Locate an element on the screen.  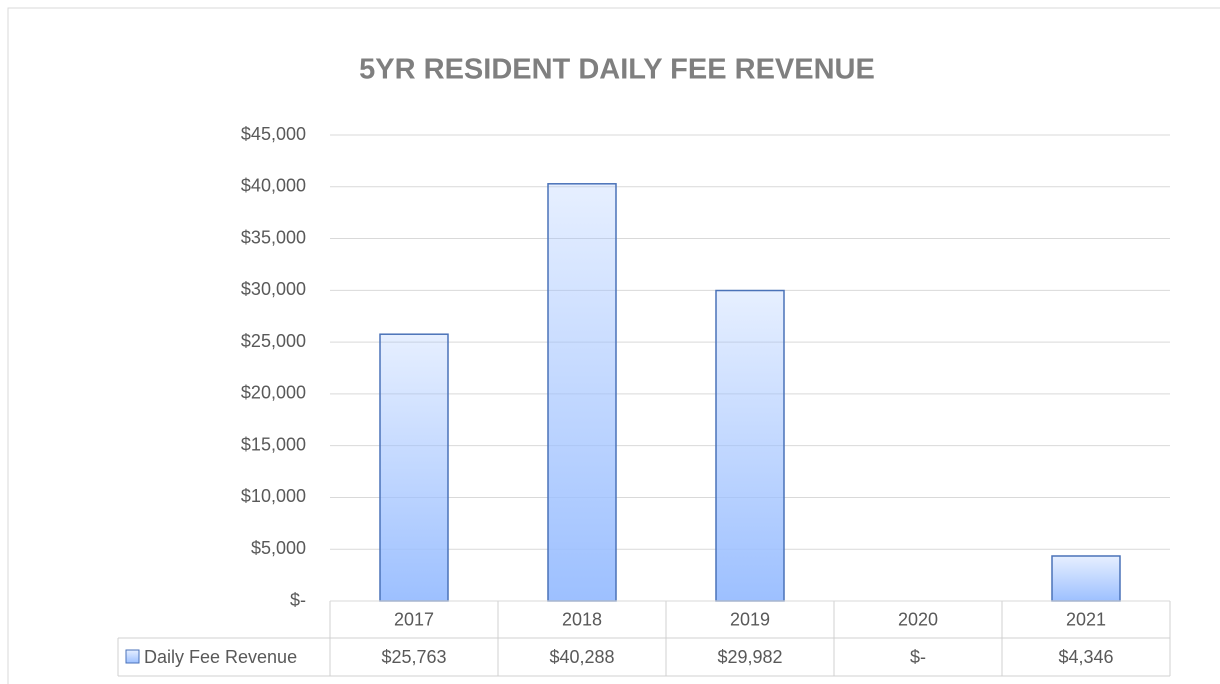
y-tick-label: $20,000 is located at coordinates (273, 393).